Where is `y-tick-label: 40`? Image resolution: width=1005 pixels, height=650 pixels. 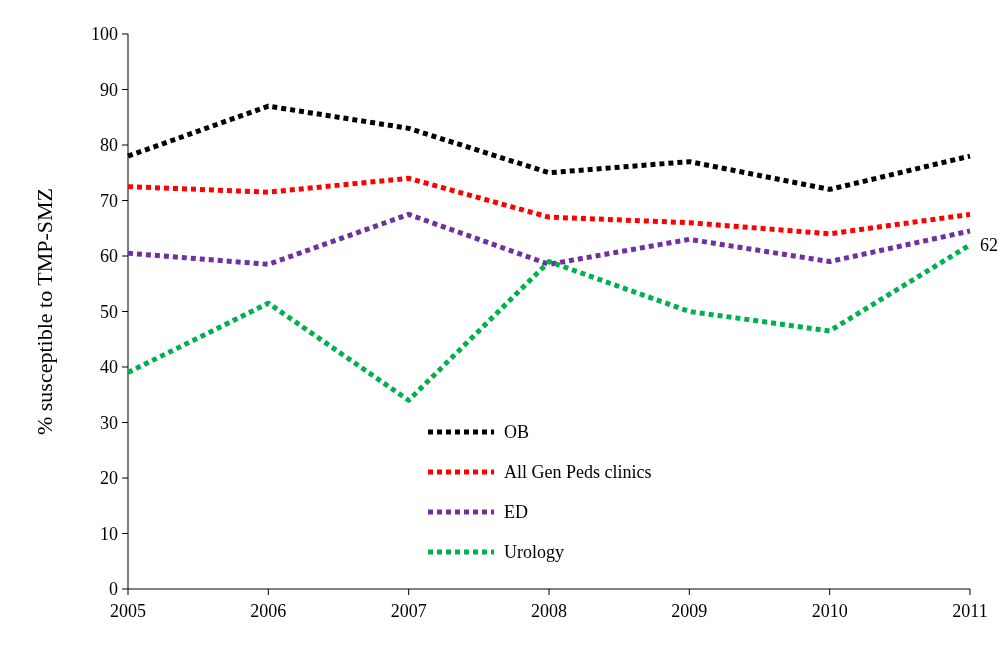 y-tick-label: 40 is located at coordinates (109, 367).